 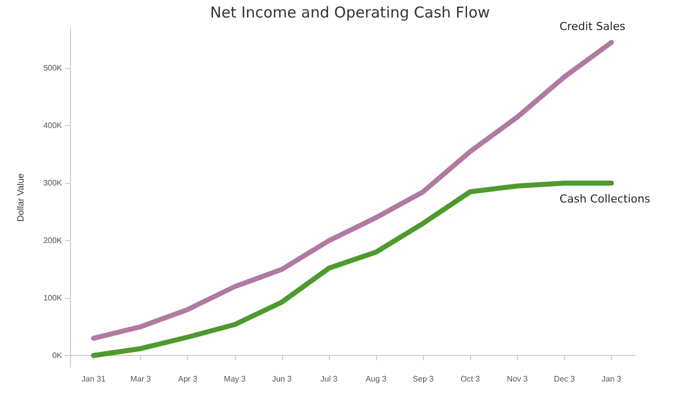 What do you see at coordinates (53, 241) in the screenshot?
I see `y-tick-label: 200K` at bounding box center [53, 241].